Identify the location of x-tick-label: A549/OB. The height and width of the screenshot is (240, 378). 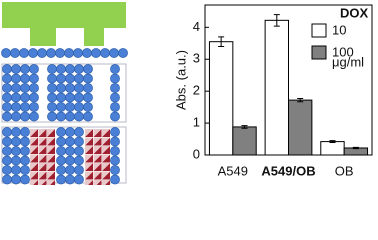
(288, 170).